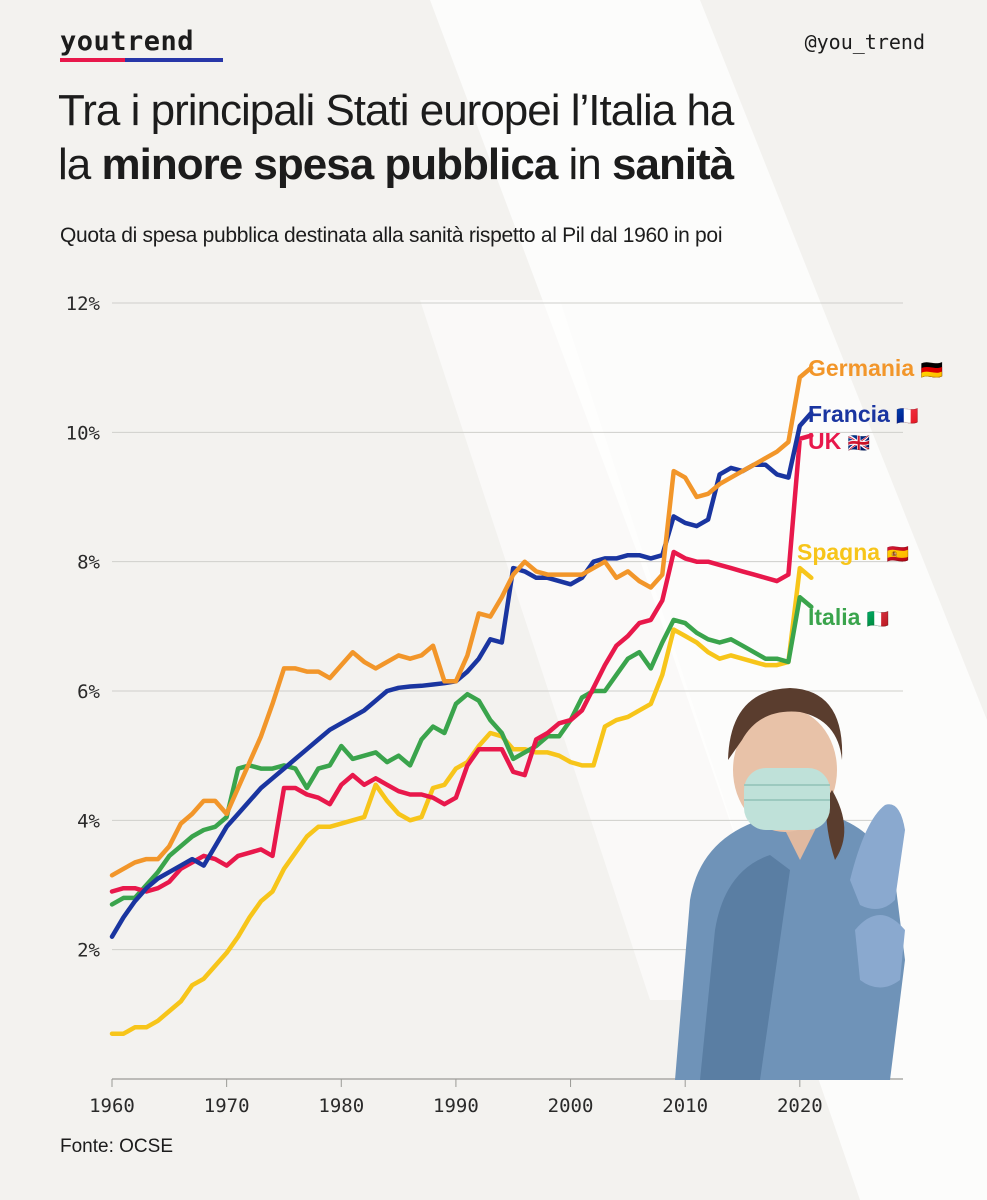  What do you see at coordinates (127, 41) in the screenshot?
I see `brand-logo: youtrend` at bounding box center [127, 41].